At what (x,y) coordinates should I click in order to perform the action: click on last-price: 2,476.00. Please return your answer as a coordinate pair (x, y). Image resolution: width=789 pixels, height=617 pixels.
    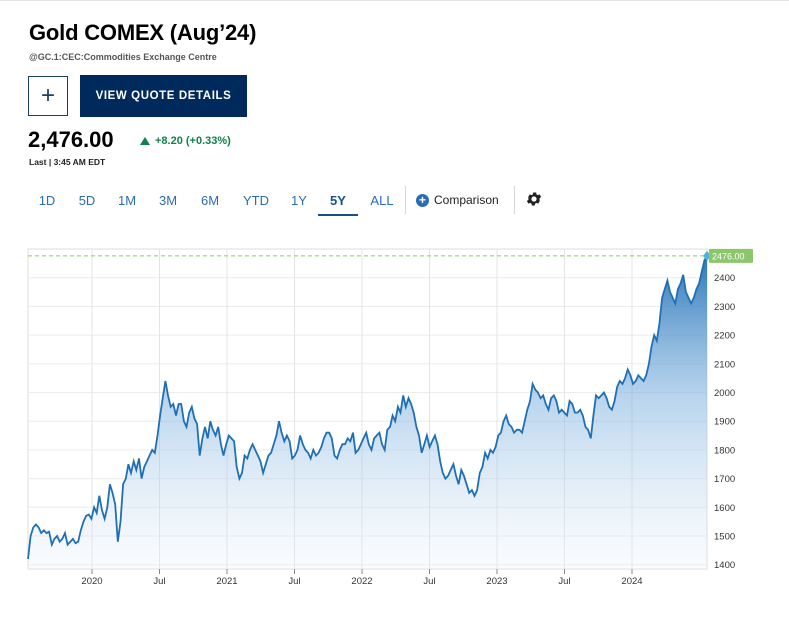
    Looking at the image, I should click on (71, 139).